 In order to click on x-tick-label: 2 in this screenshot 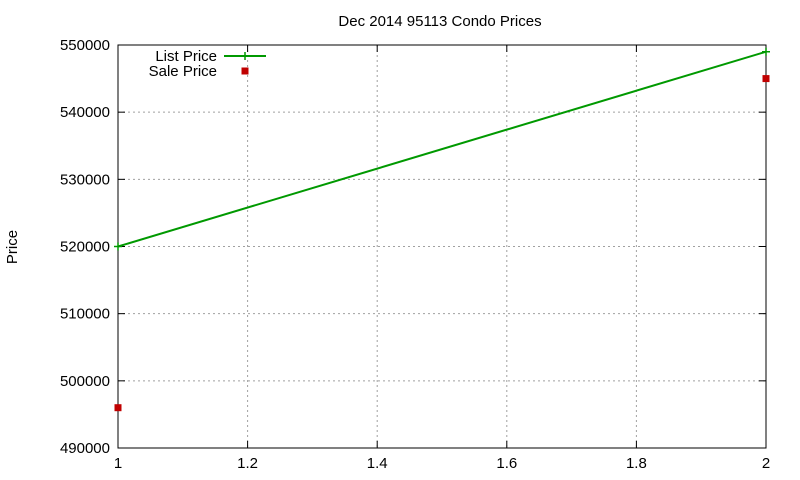, I will do `click(766, 463)`.